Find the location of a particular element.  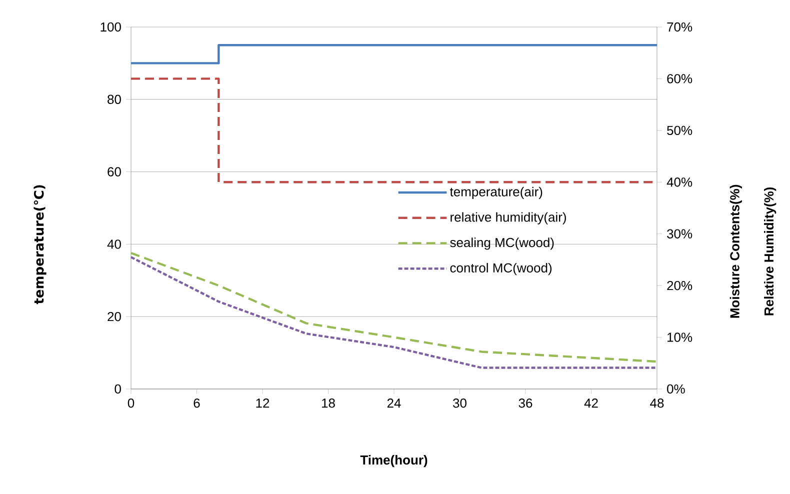

y2-tick-label: 10% is located at coordinates (680, 337).